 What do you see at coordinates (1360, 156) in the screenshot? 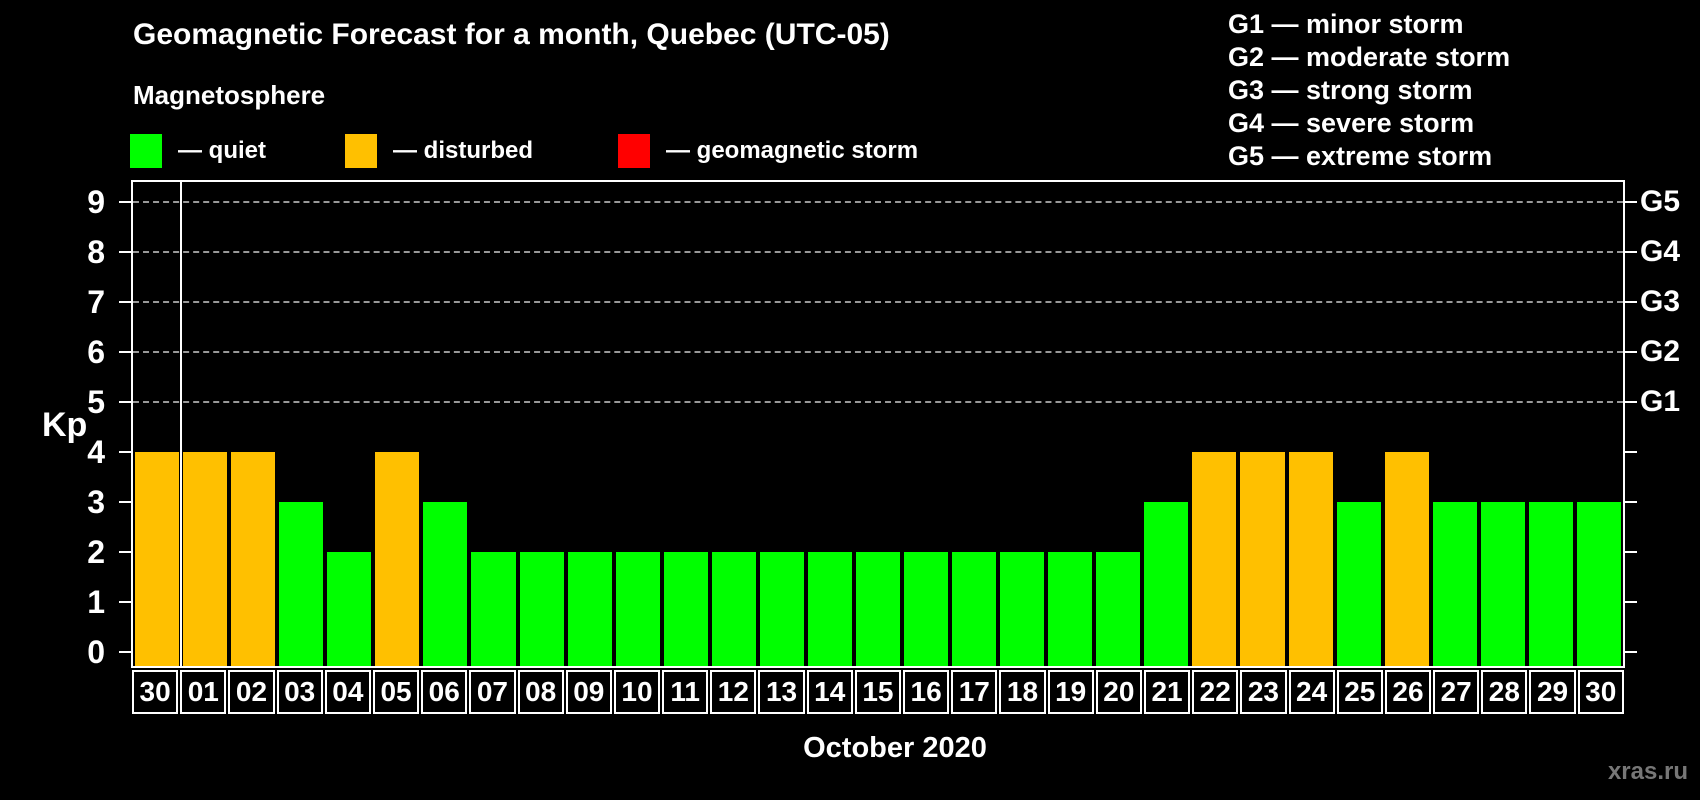
I see `g5-legend-line: G5 — extreme storm` at bounding box center [1360, 156].